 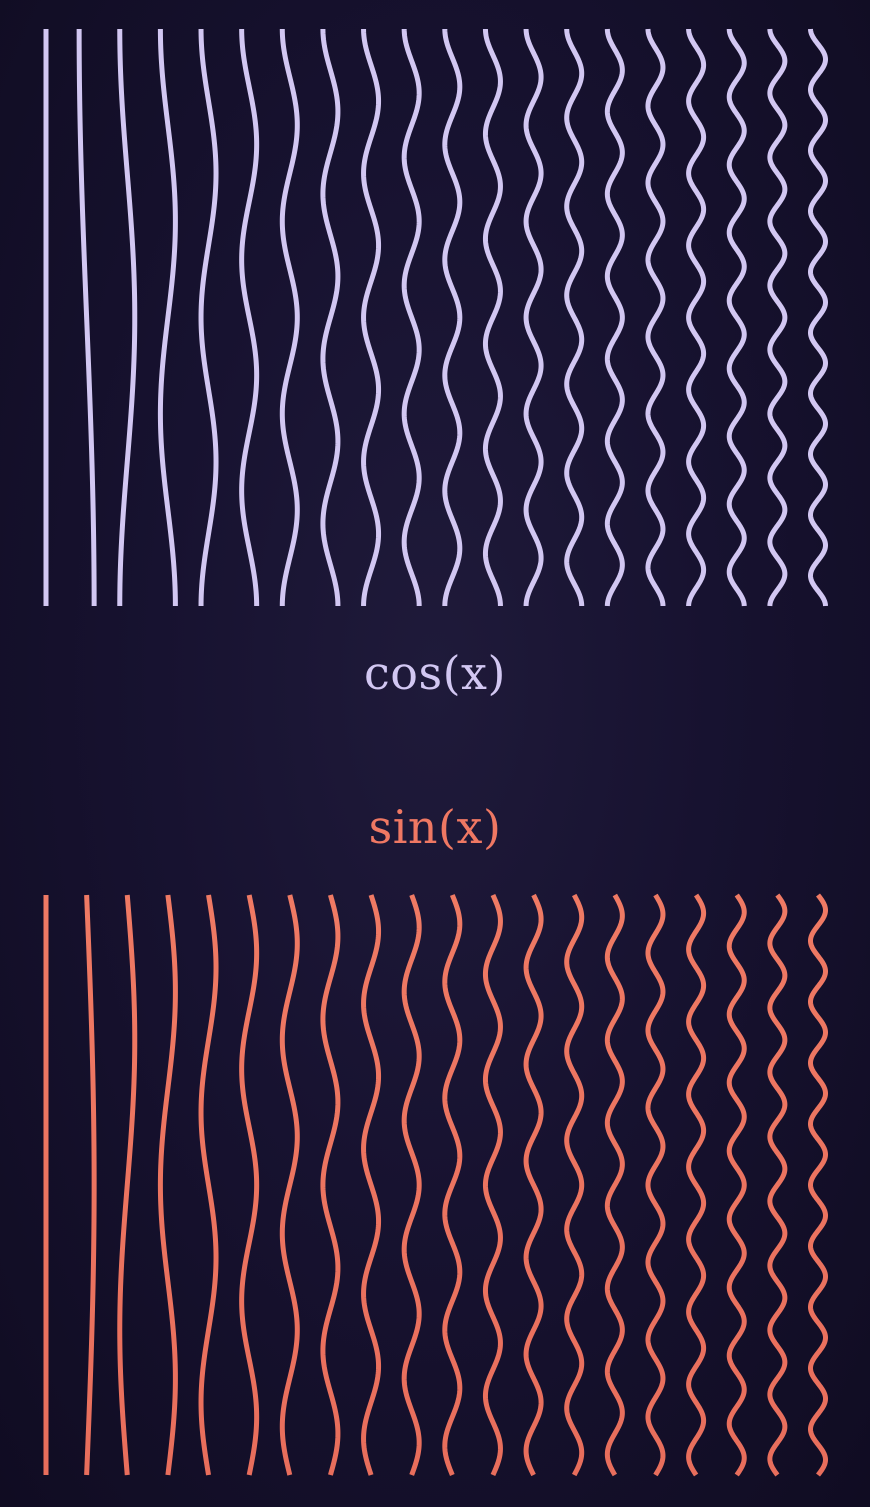 I want to click on cosine-label: cos(x), so click(x=435, y=673).